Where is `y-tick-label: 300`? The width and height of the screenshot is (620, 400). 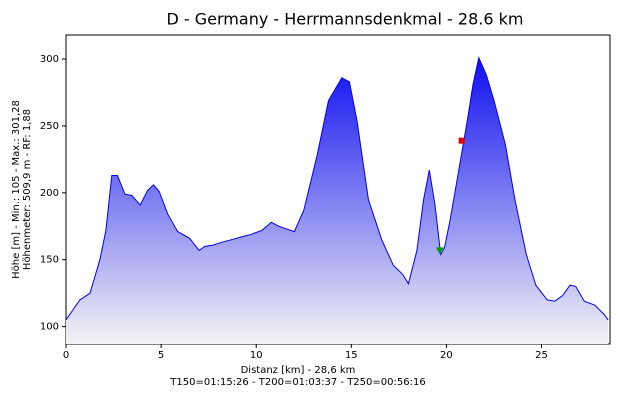 y-tick-label: 300 is located at coordinates (49, 59).